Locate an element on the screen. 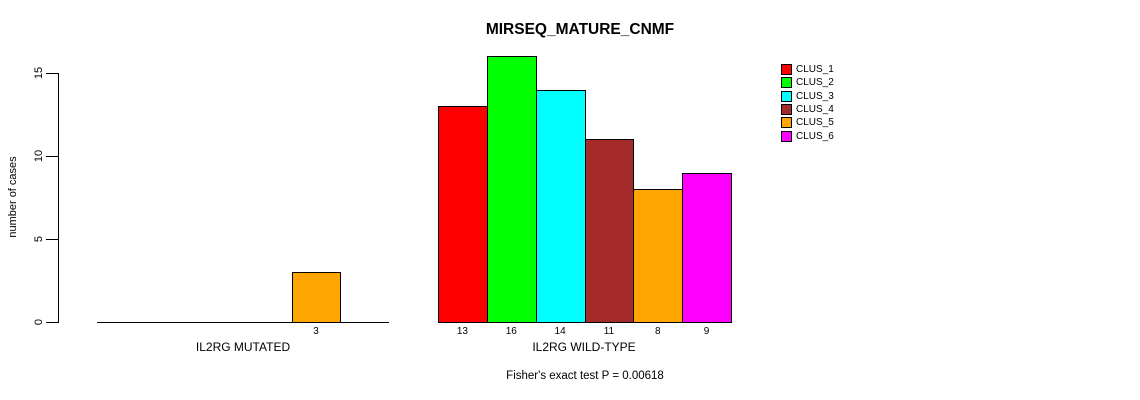 The image size is (1140, 400). y-tick-label: 0 is located at coordinates (39, 322).